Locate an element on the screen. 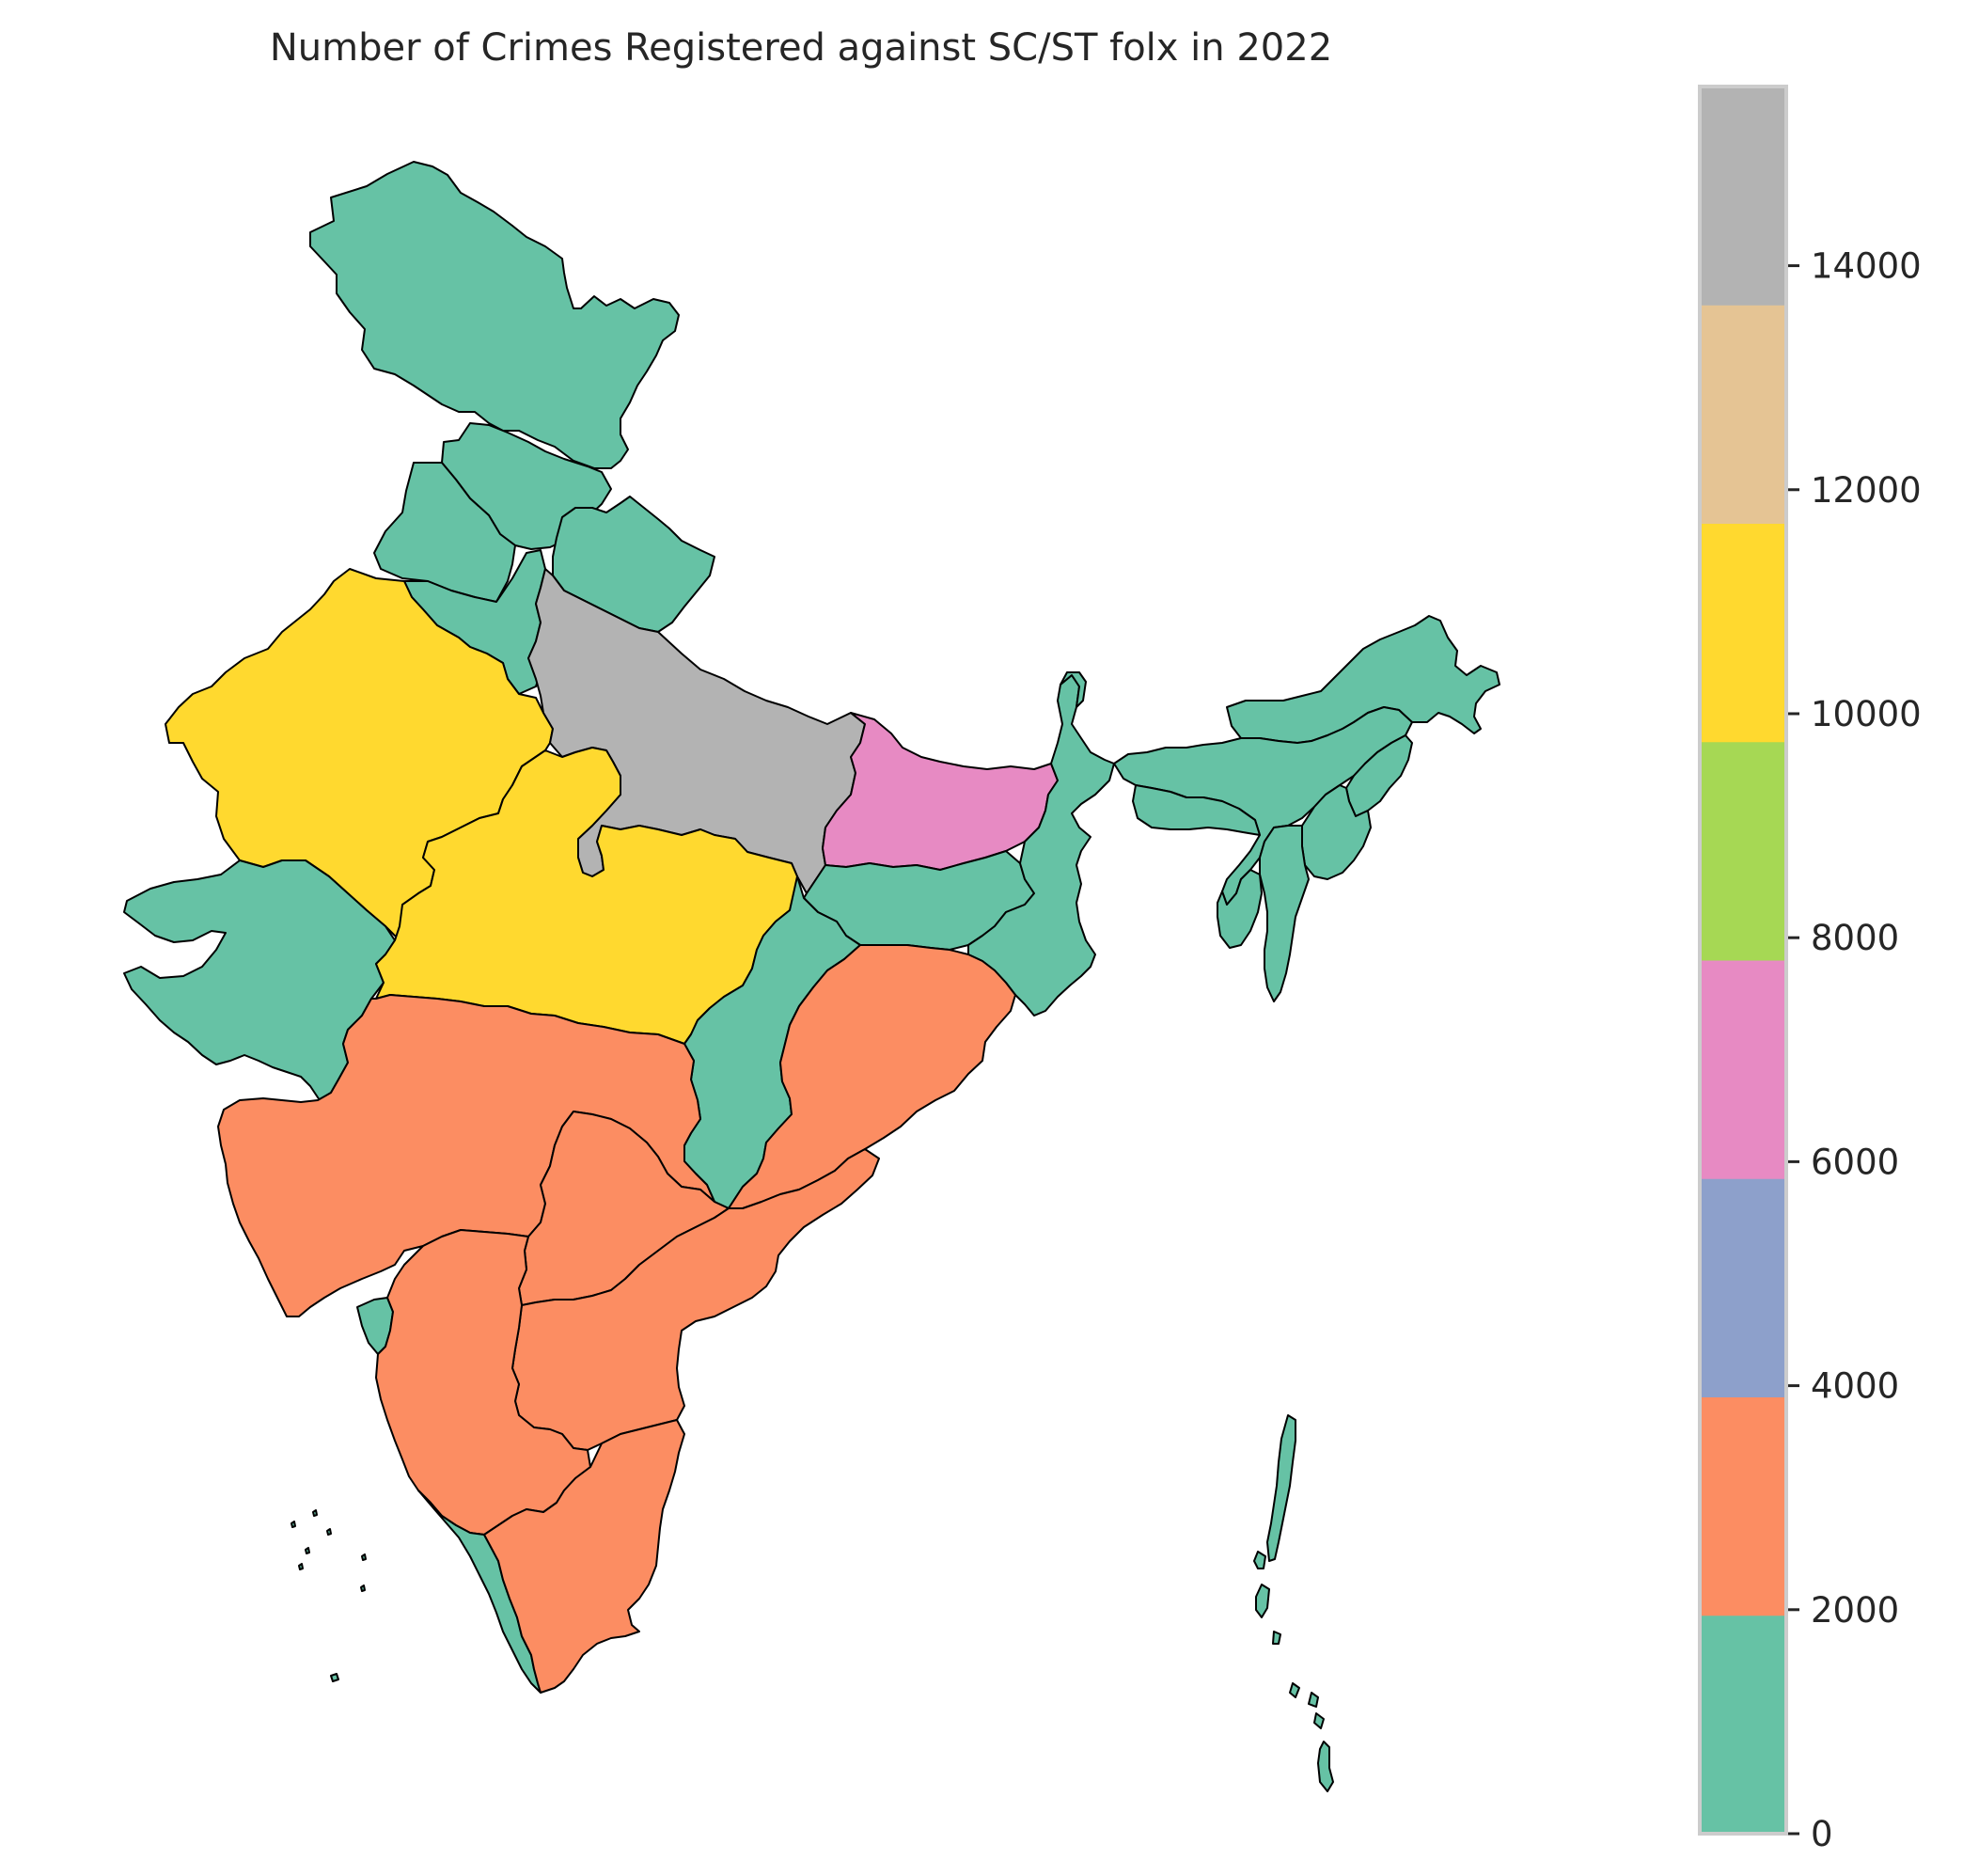  colorbar-frame is located at coordinates (1743, 961).